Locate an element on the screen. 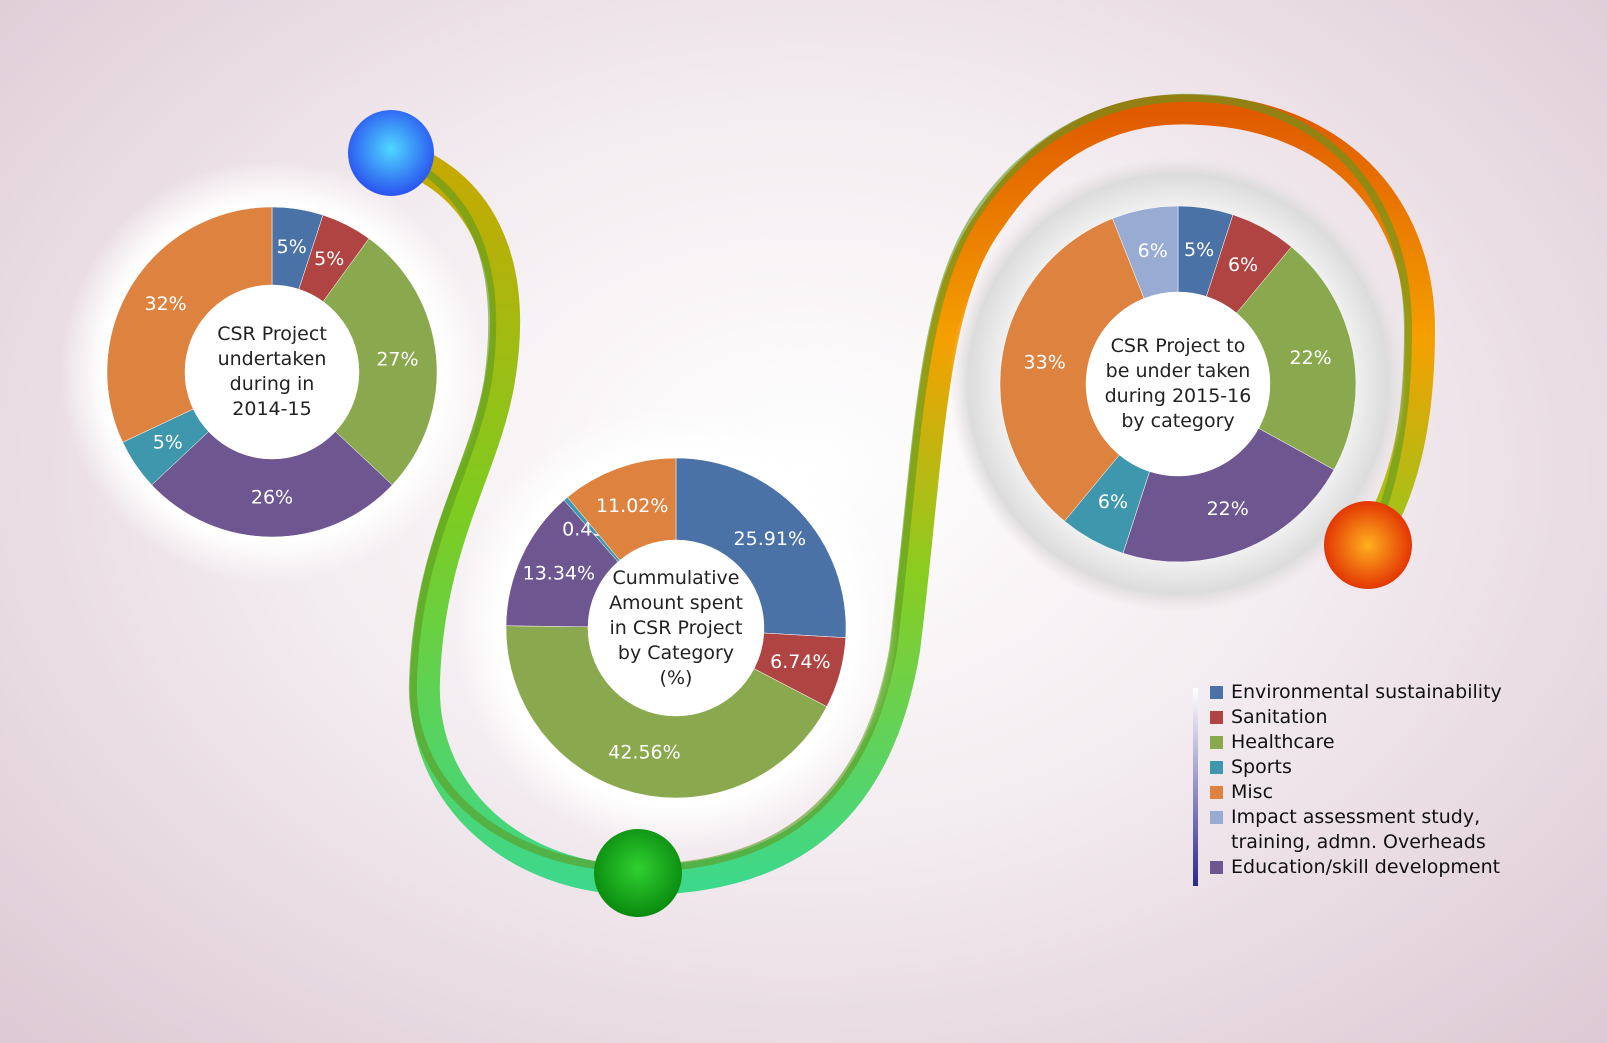  legend-item: Misc is located at coordinates (1360, 792).